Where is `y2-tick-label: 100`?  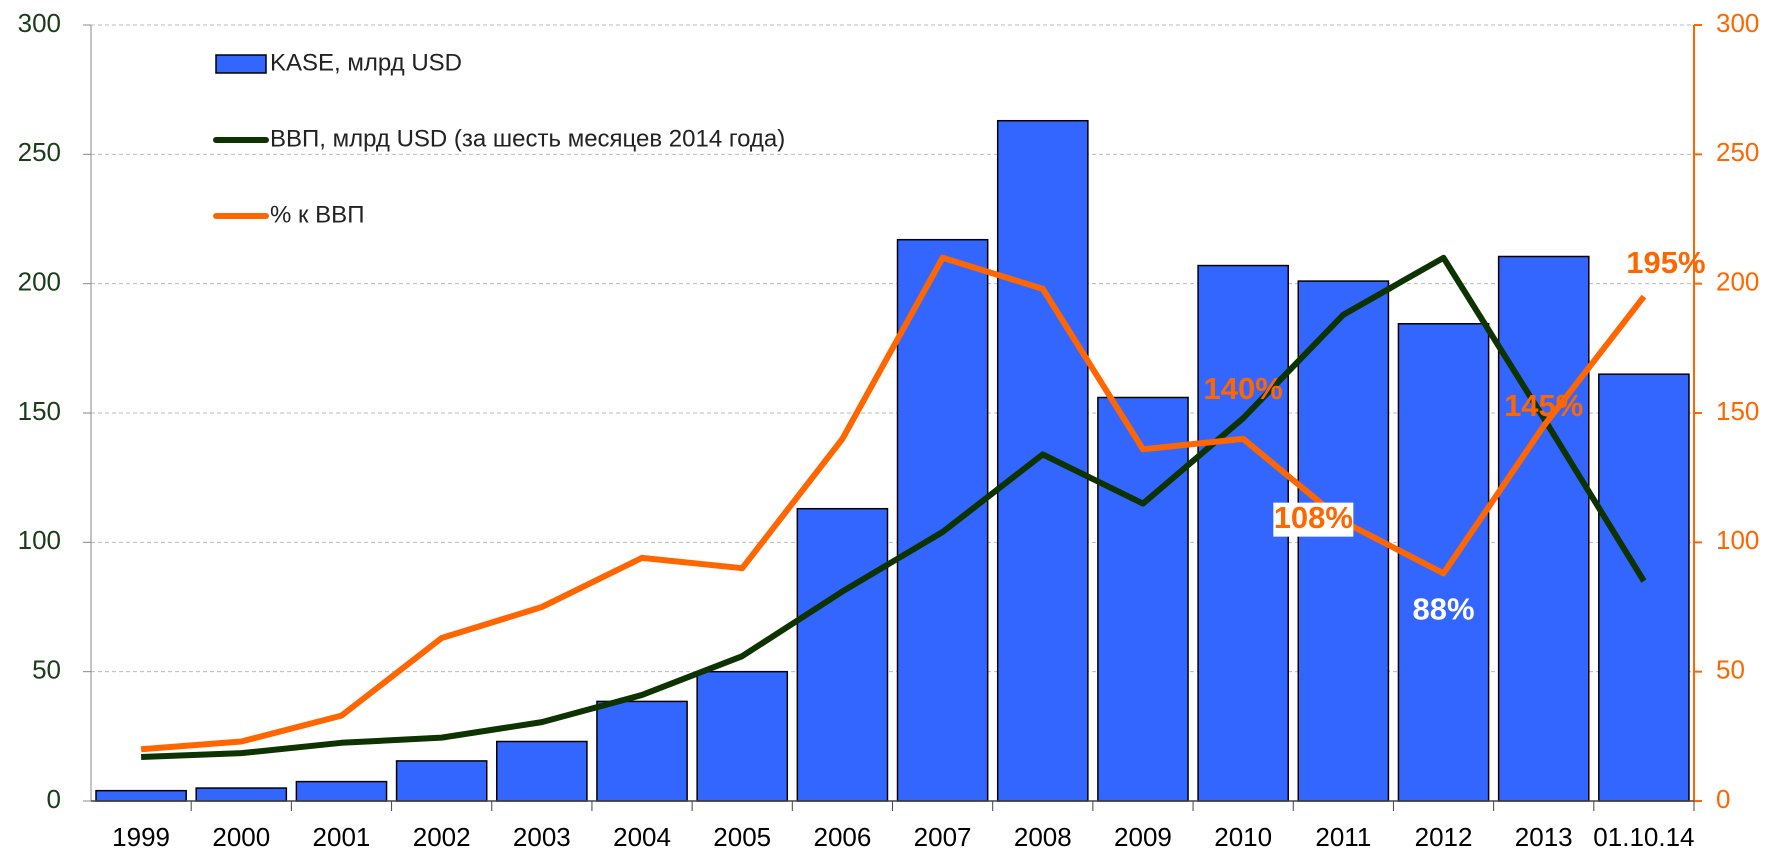 y2-tick-label: 100 is located at coordinates (1737, 540).